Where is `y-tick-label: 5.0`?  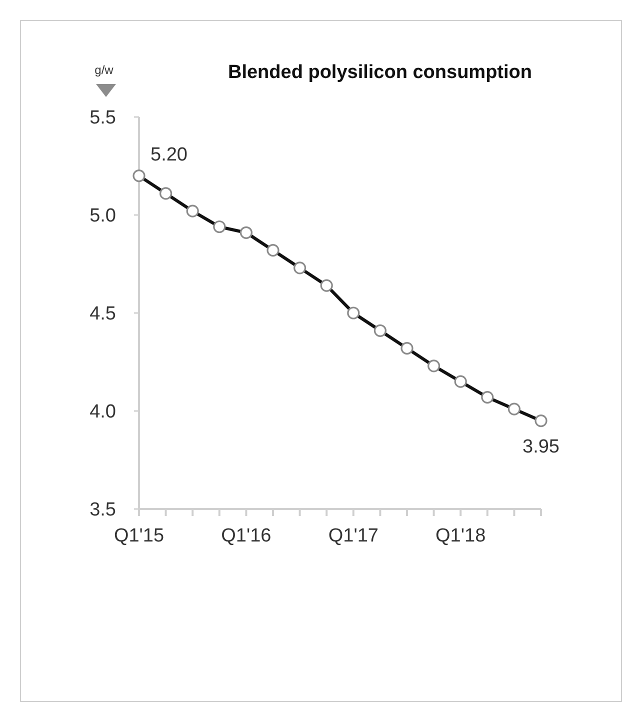
y-tick-label: 5.0 is located at coordinates (103, 216).